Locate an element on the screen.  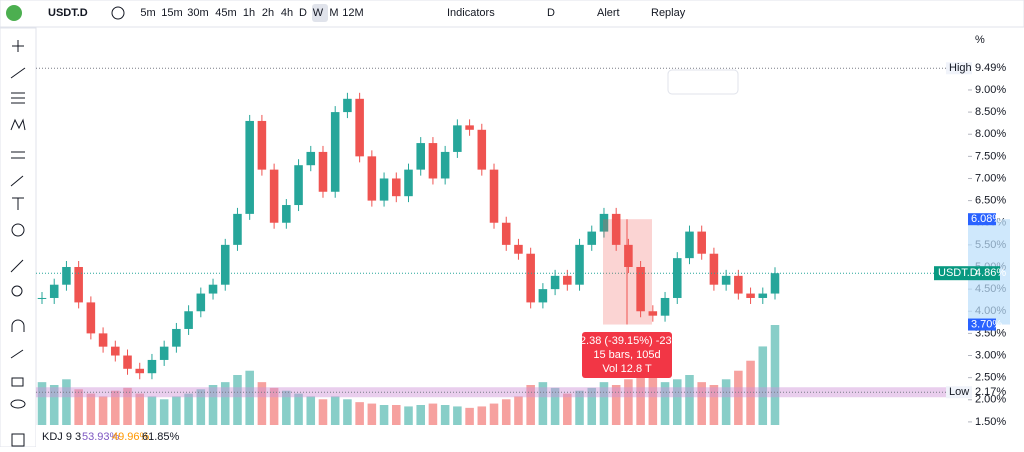
tool-icons is located at coordinates (18, 243).